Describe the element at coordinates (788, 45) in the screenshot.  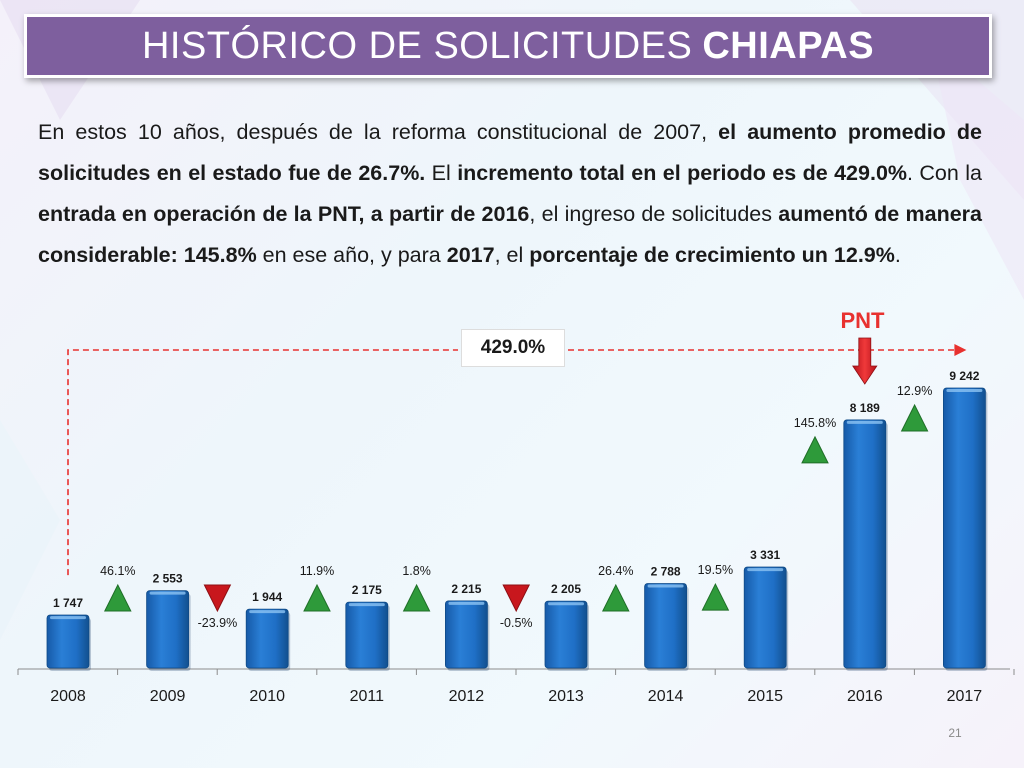
I see `title-bold: CHIAPAS` at that location.